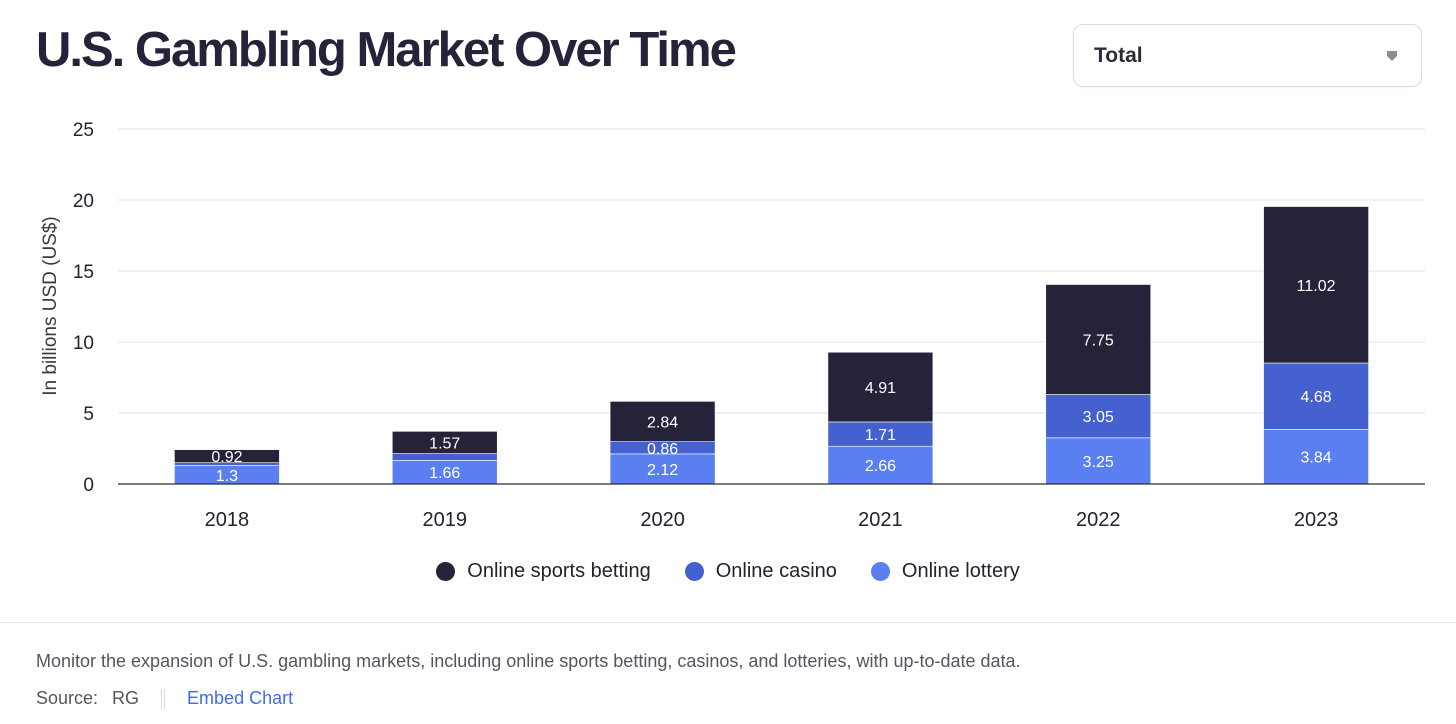 Image resolution: width=1456 pixels, height=724 pixels. I want to click on data-label: 3.25, so click(1098, 462).